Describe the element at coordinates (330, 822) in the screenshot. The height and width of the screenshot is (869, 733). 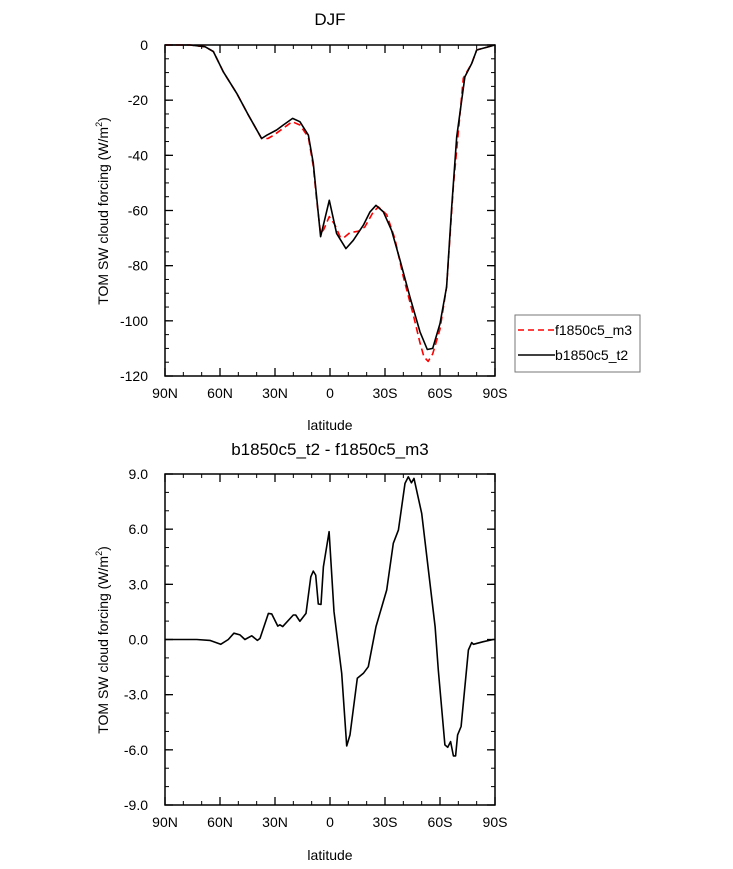
I see `bottom-x-tick-label: 0` at that location.